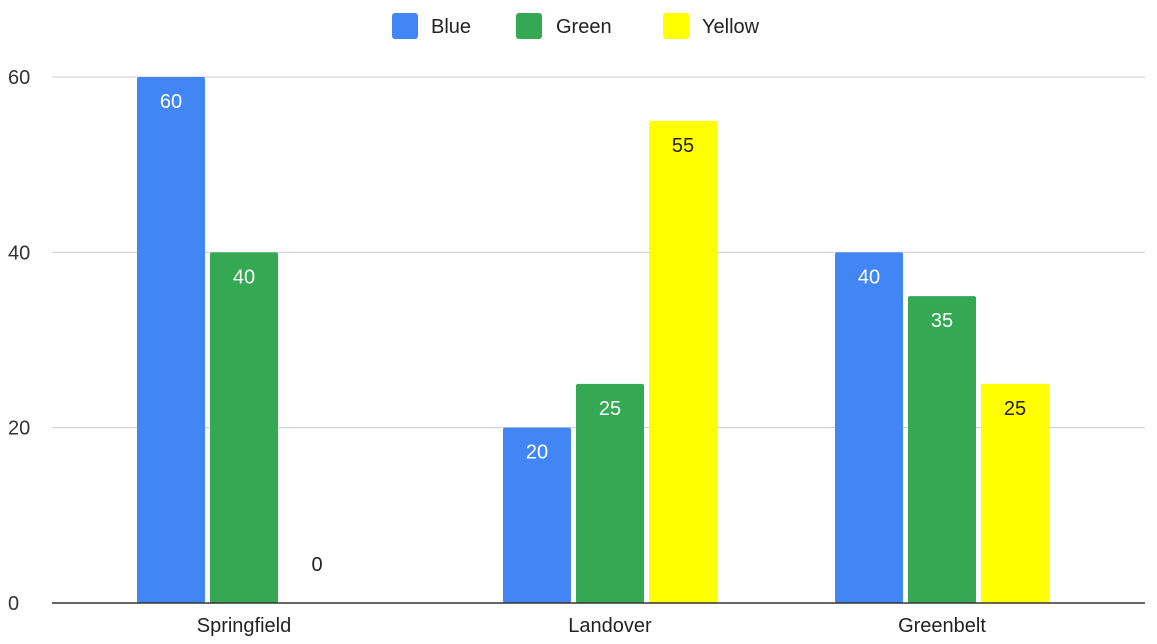  I want to click on legend-label-yellow: Yellow, so click(731, 27).